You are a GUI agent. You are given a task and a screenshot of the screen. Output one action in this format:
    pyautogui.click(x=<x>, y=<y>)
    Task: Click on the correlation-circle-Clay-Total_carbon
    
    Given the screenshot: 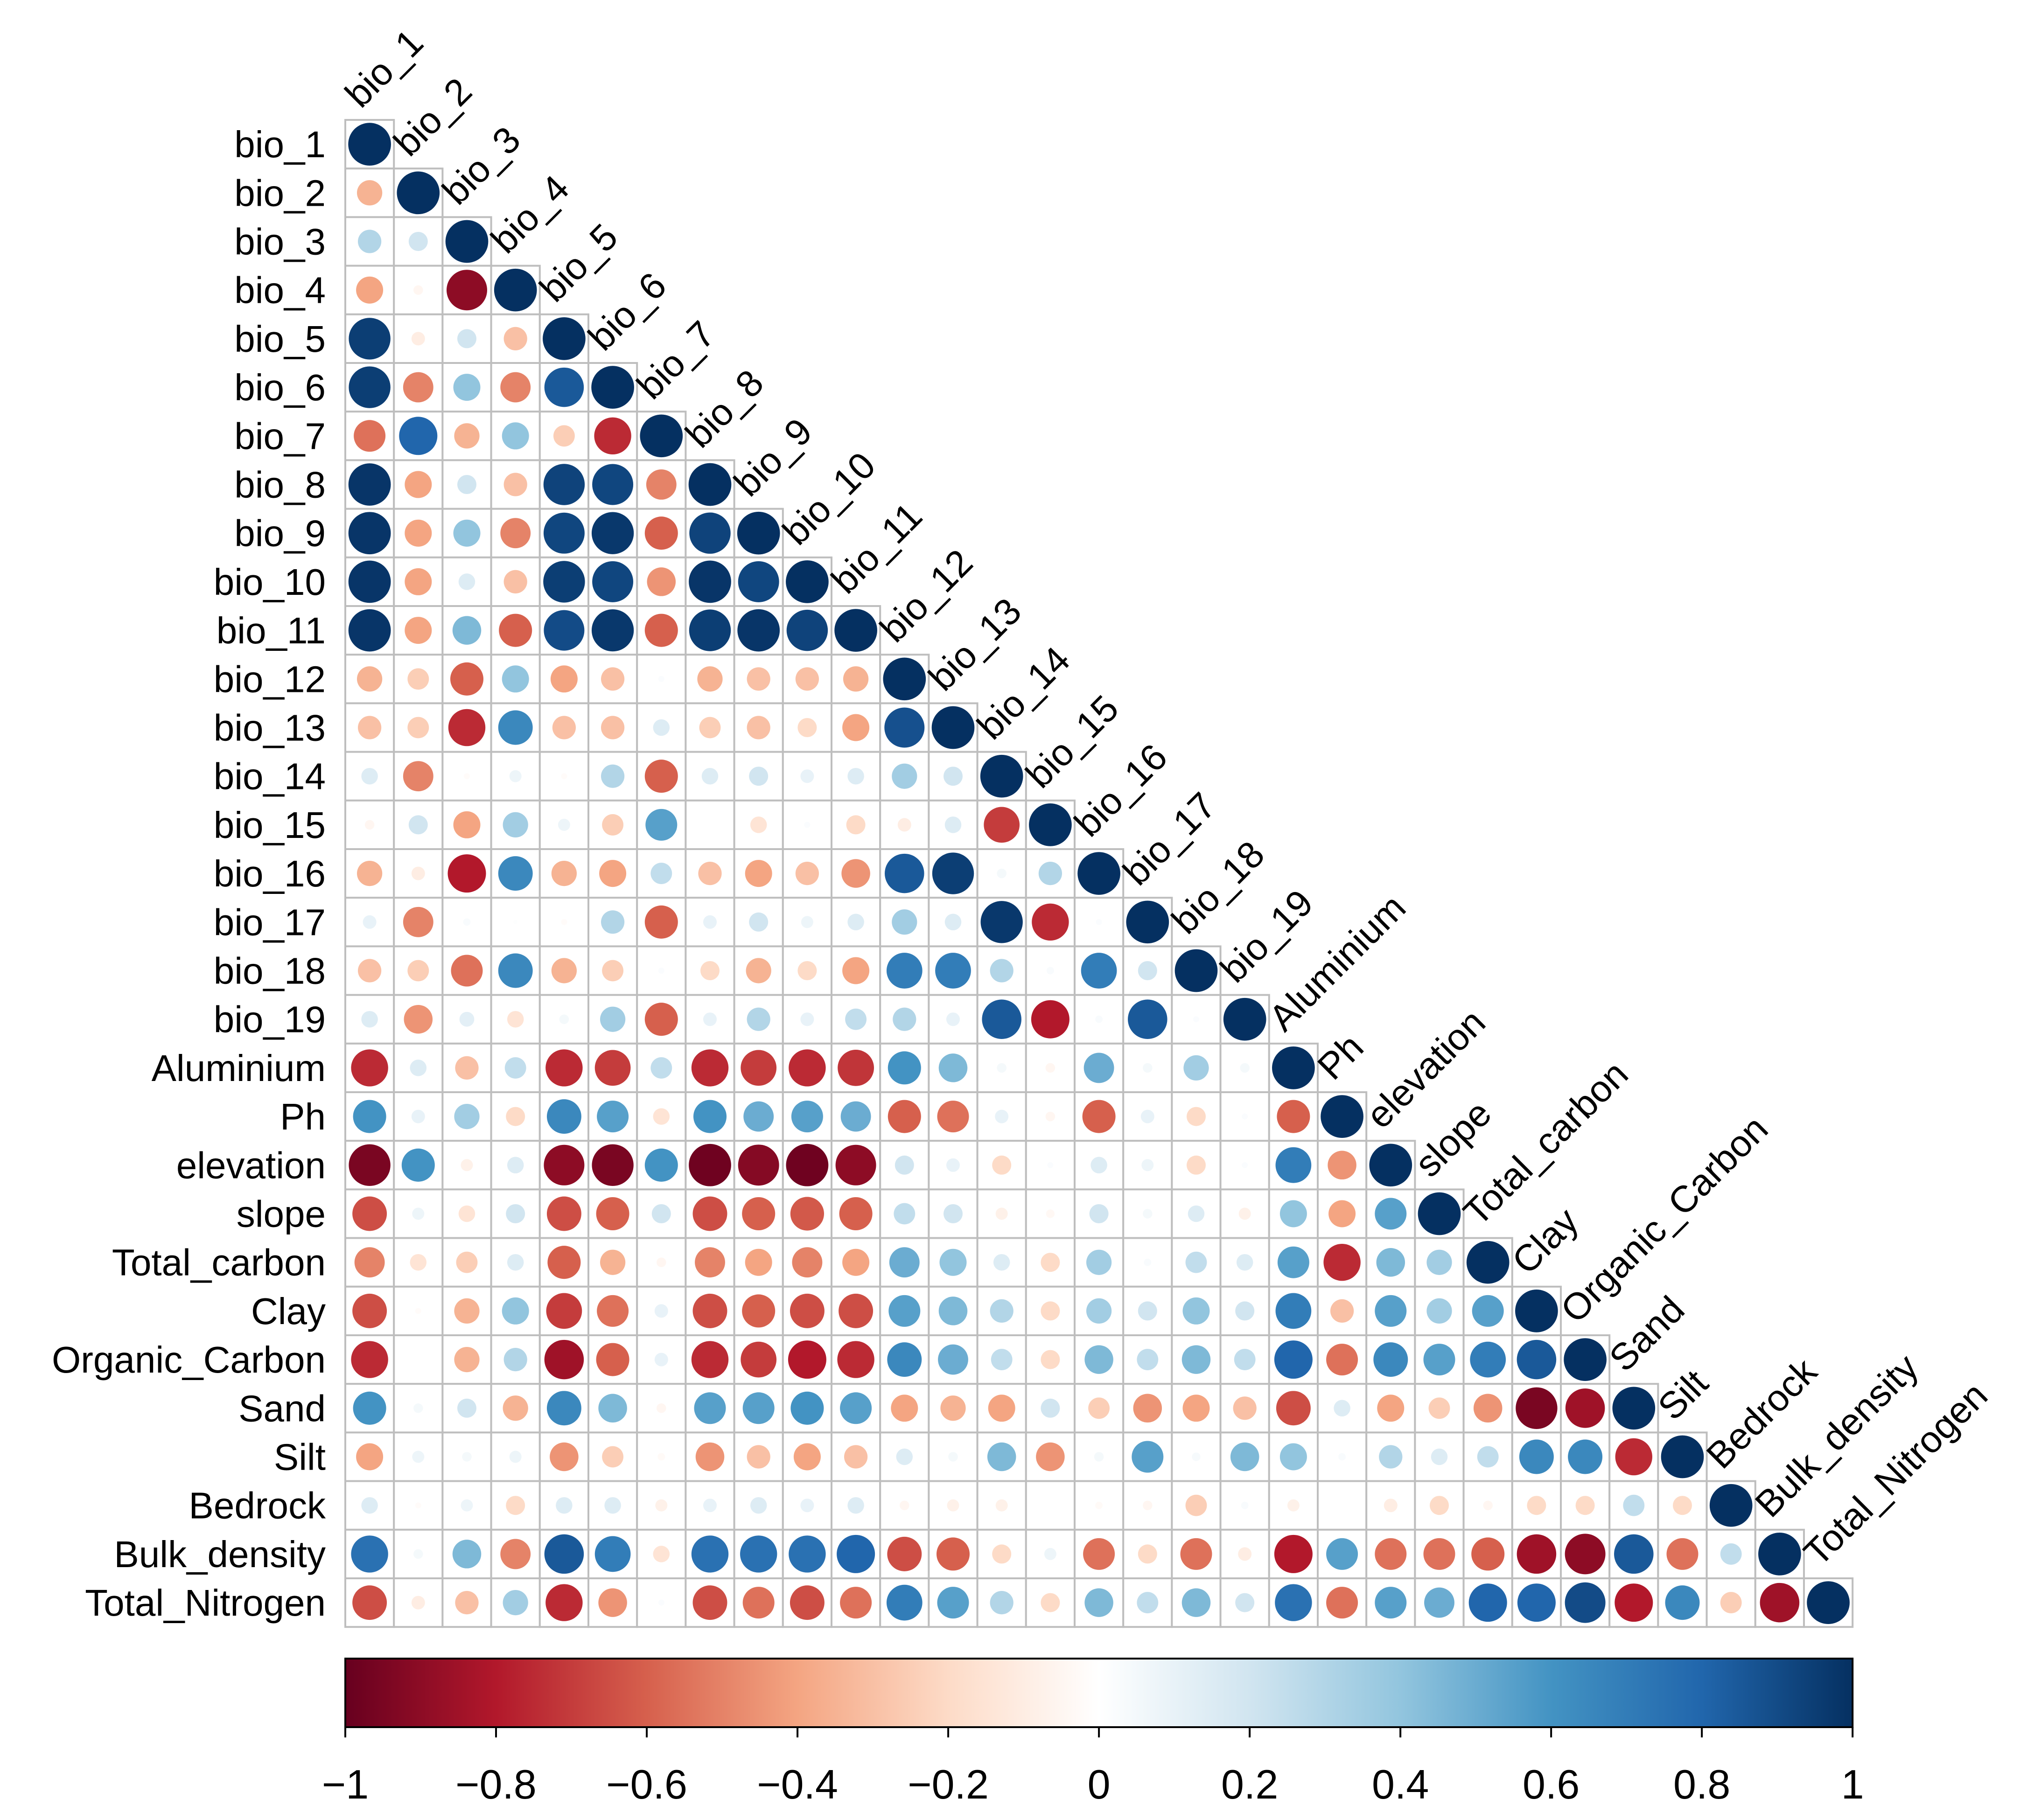 What is the action you would take?
    pyautogui.click(x=1488, y=1311)
    